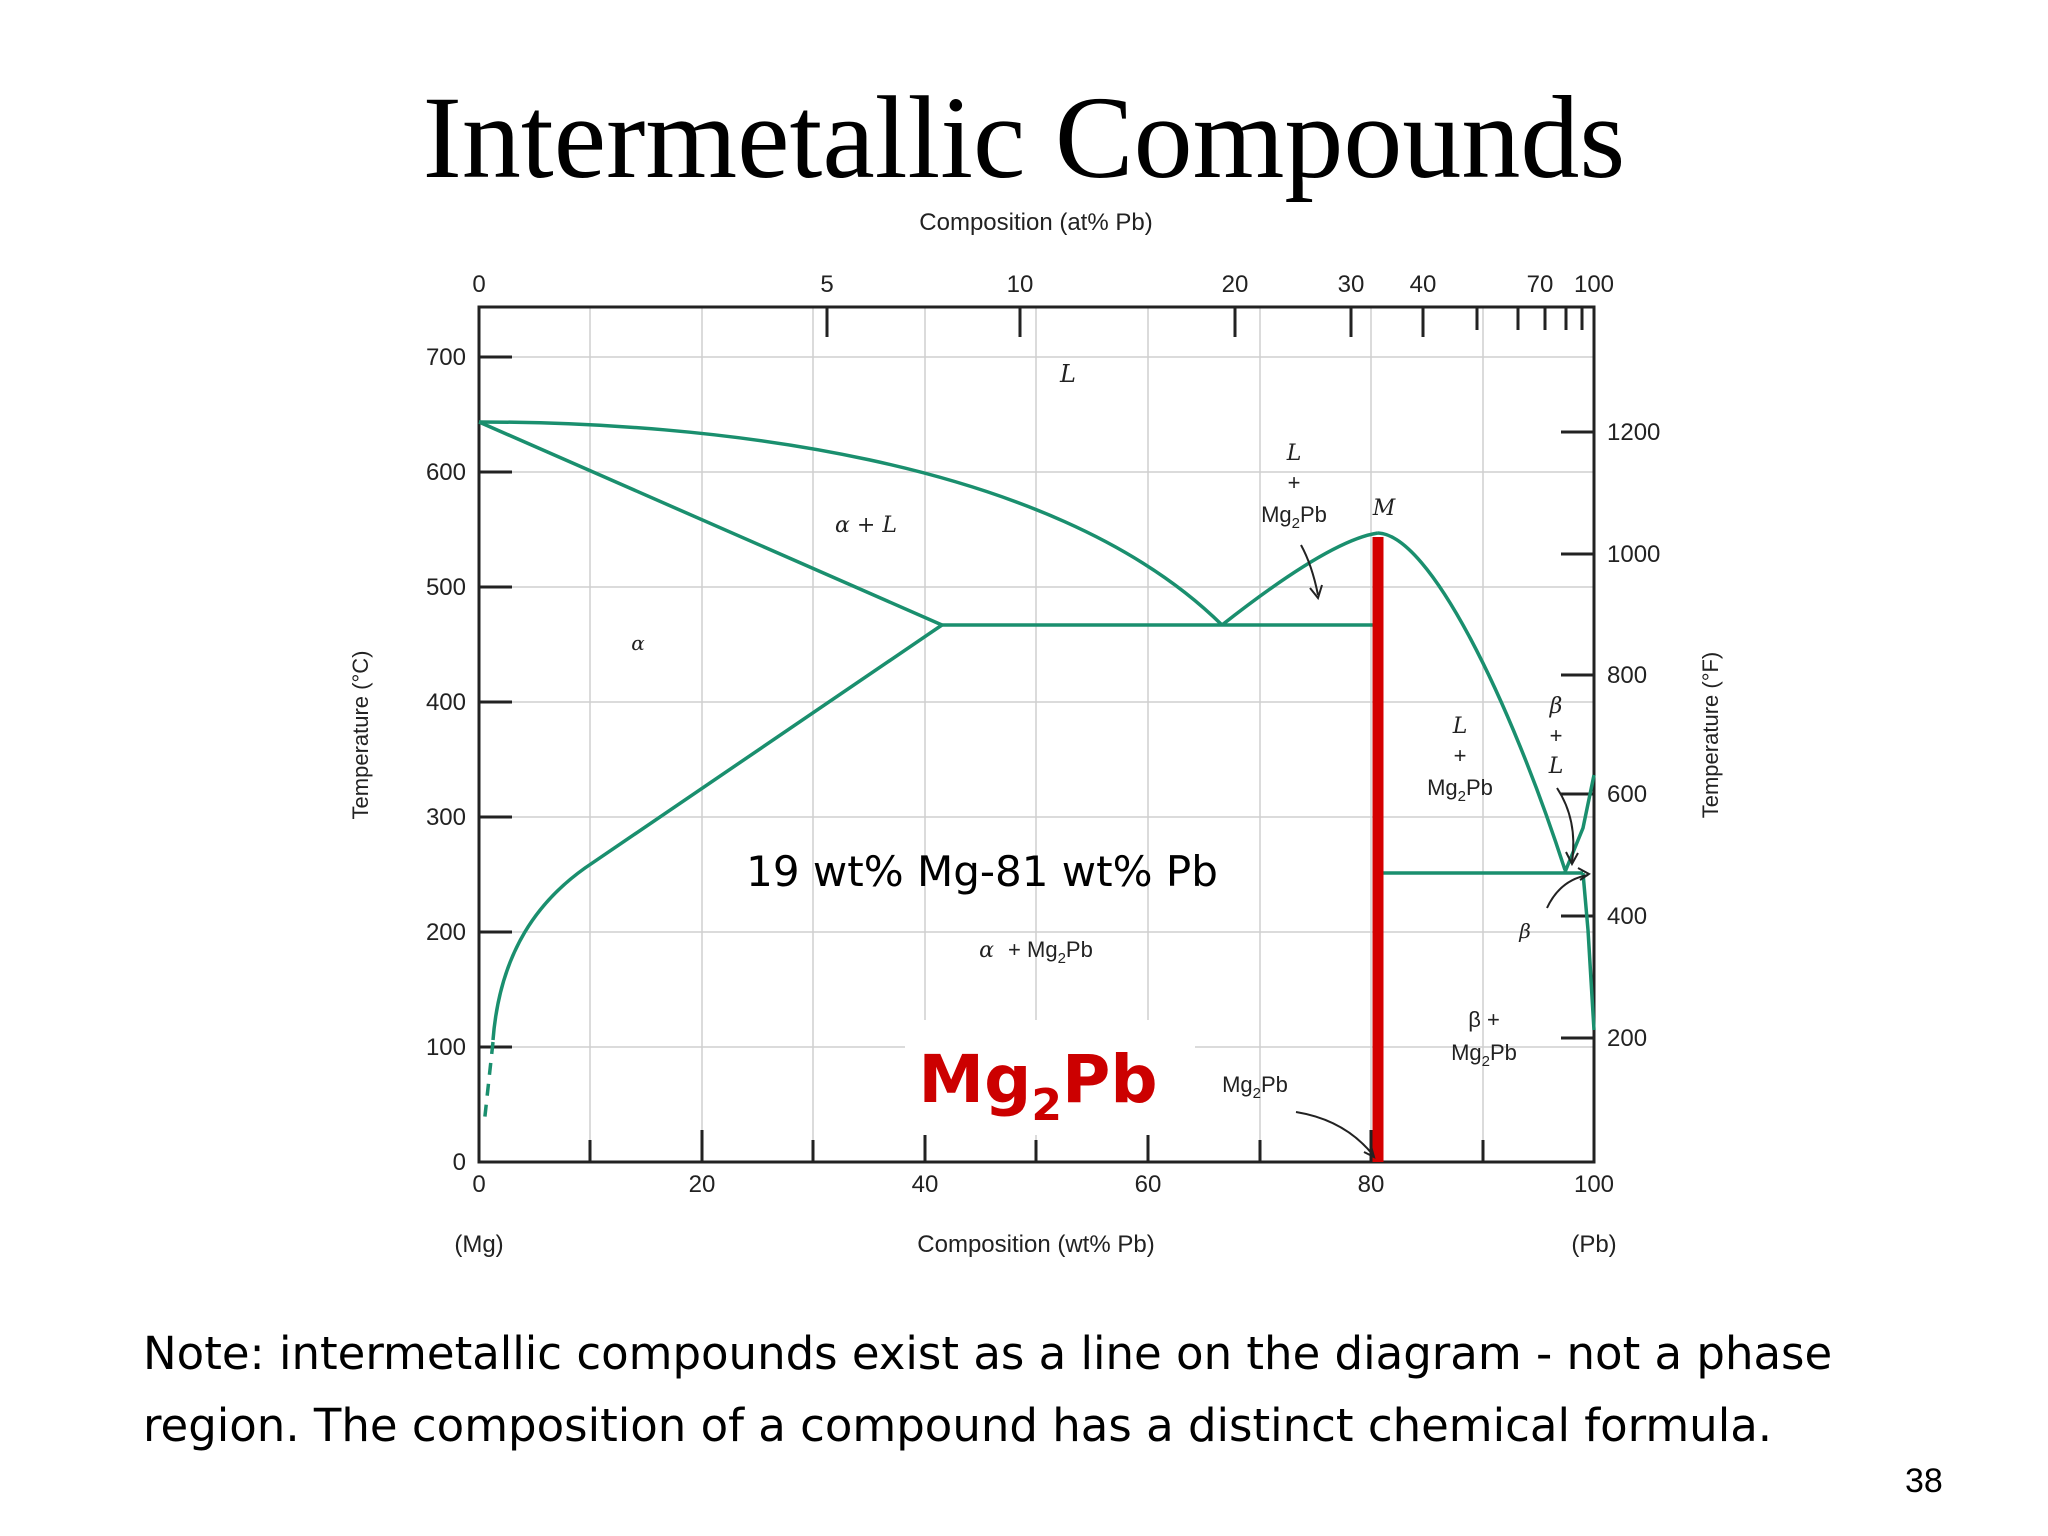 Image resolution: width=2048 pixels, height=1536 pixels. What do you see at coordinates (1043, 1184) in the screenshot?
I see `bottom-tick-labels: 0 20 40 60 80 100` at bounding box center [1043, 1184].